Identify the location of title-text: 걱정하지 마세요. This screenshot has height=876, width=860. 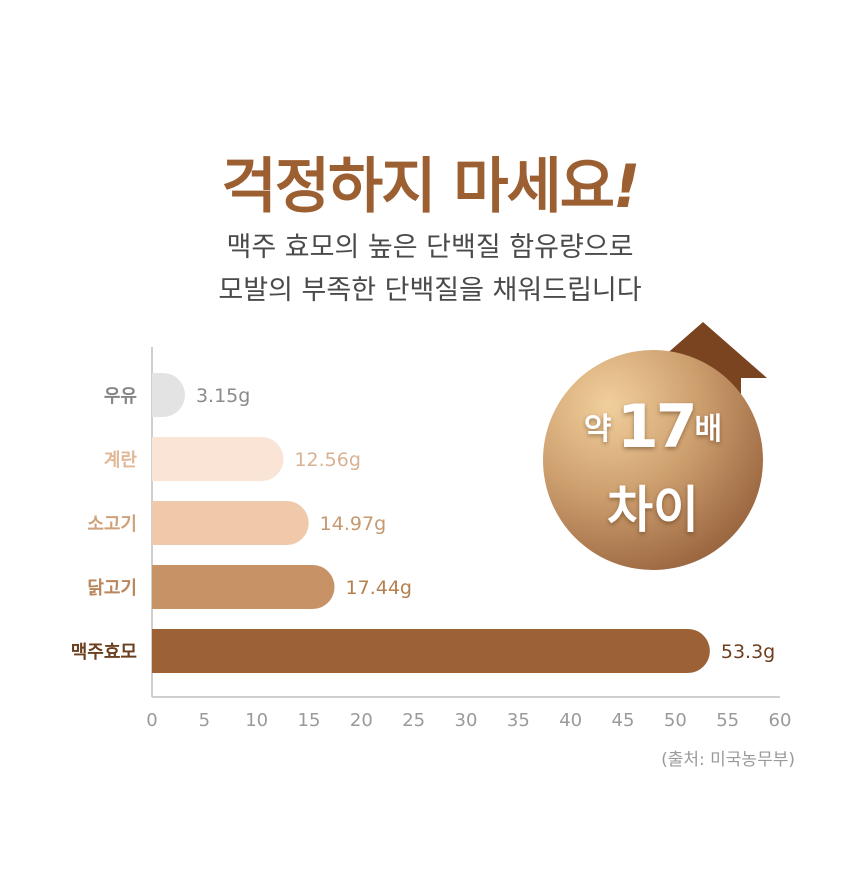
(418, 187).